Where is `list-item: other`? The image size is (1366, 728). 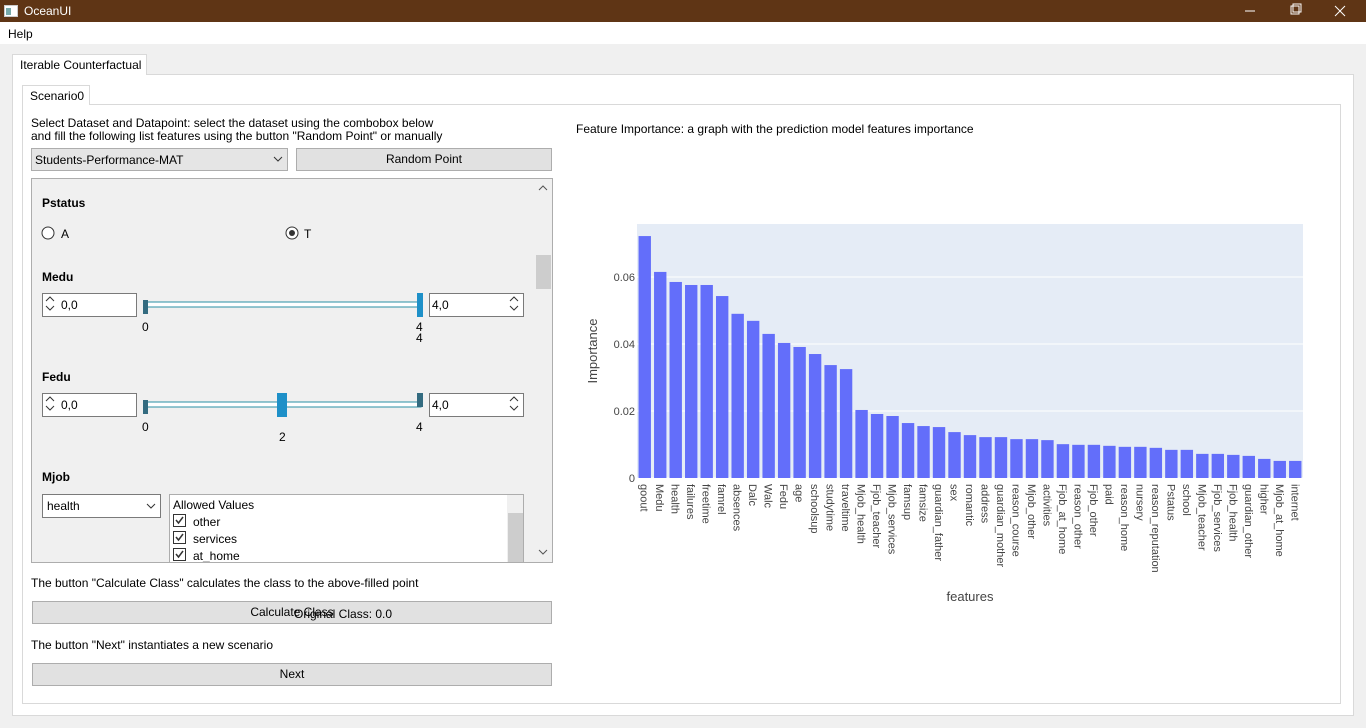 list-item: other is located at coordinates (207, 522).